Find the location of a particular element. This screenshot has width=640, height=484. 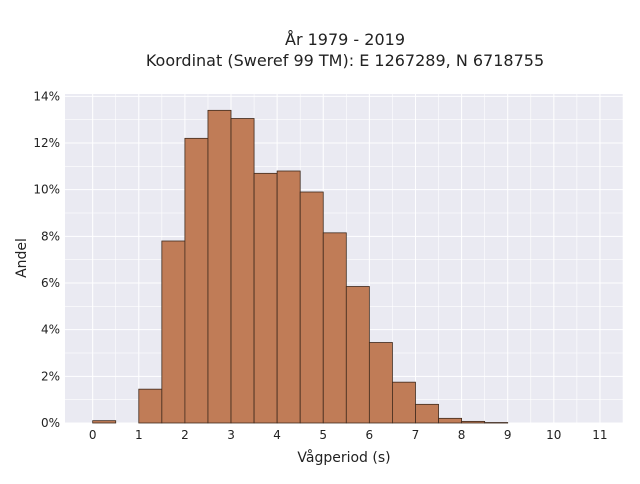

x-tick-label: 3 is located at coordinates (231, 435).